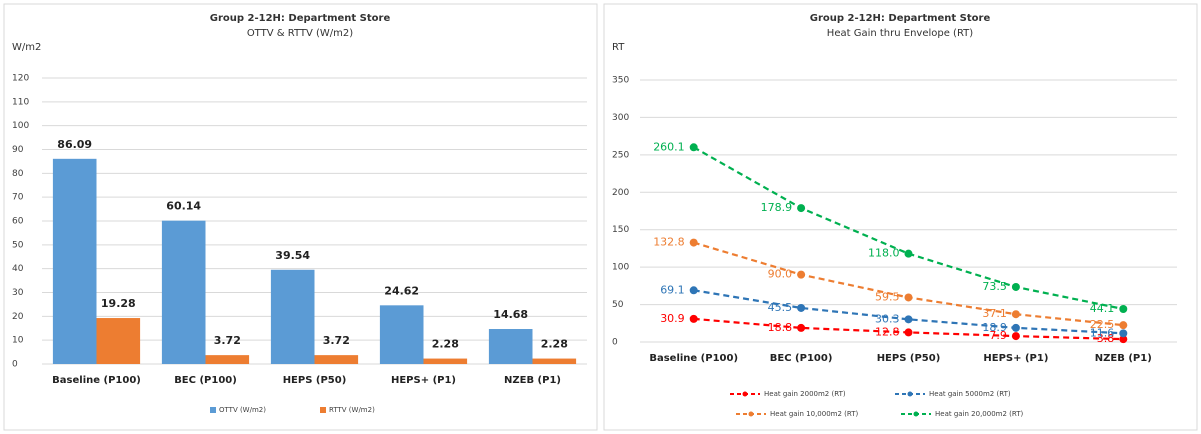 The height and width of the screenshot is (434, 1201). What do you see at coordinates (18, 222) in the screenshot?
I see `y-tick-label: 60` at bounding box center [18, 222].